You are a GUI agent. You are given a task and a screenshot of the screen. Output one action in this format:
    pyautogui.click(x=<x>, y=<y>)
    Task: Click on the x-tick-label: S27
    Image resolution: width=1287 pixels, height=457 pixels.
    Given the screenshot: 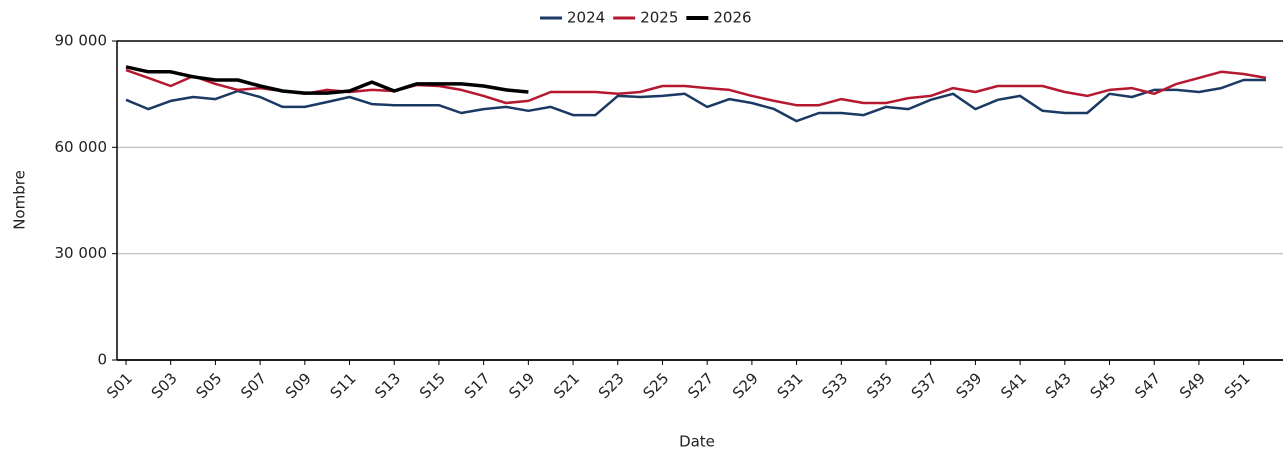 What is the action you would take?
    pyautogui.click(x=700, y=385)
    